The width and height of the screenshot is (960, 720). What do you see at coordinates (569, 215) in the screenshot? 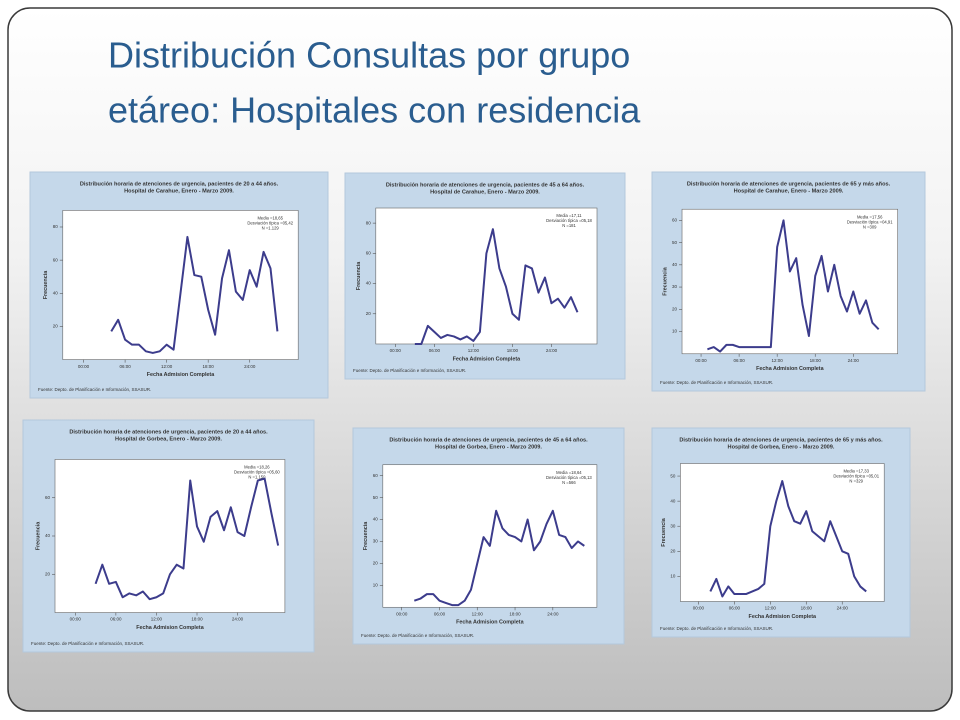
I see `stats-label: Media =17,11` at bounding box center [569, 215].